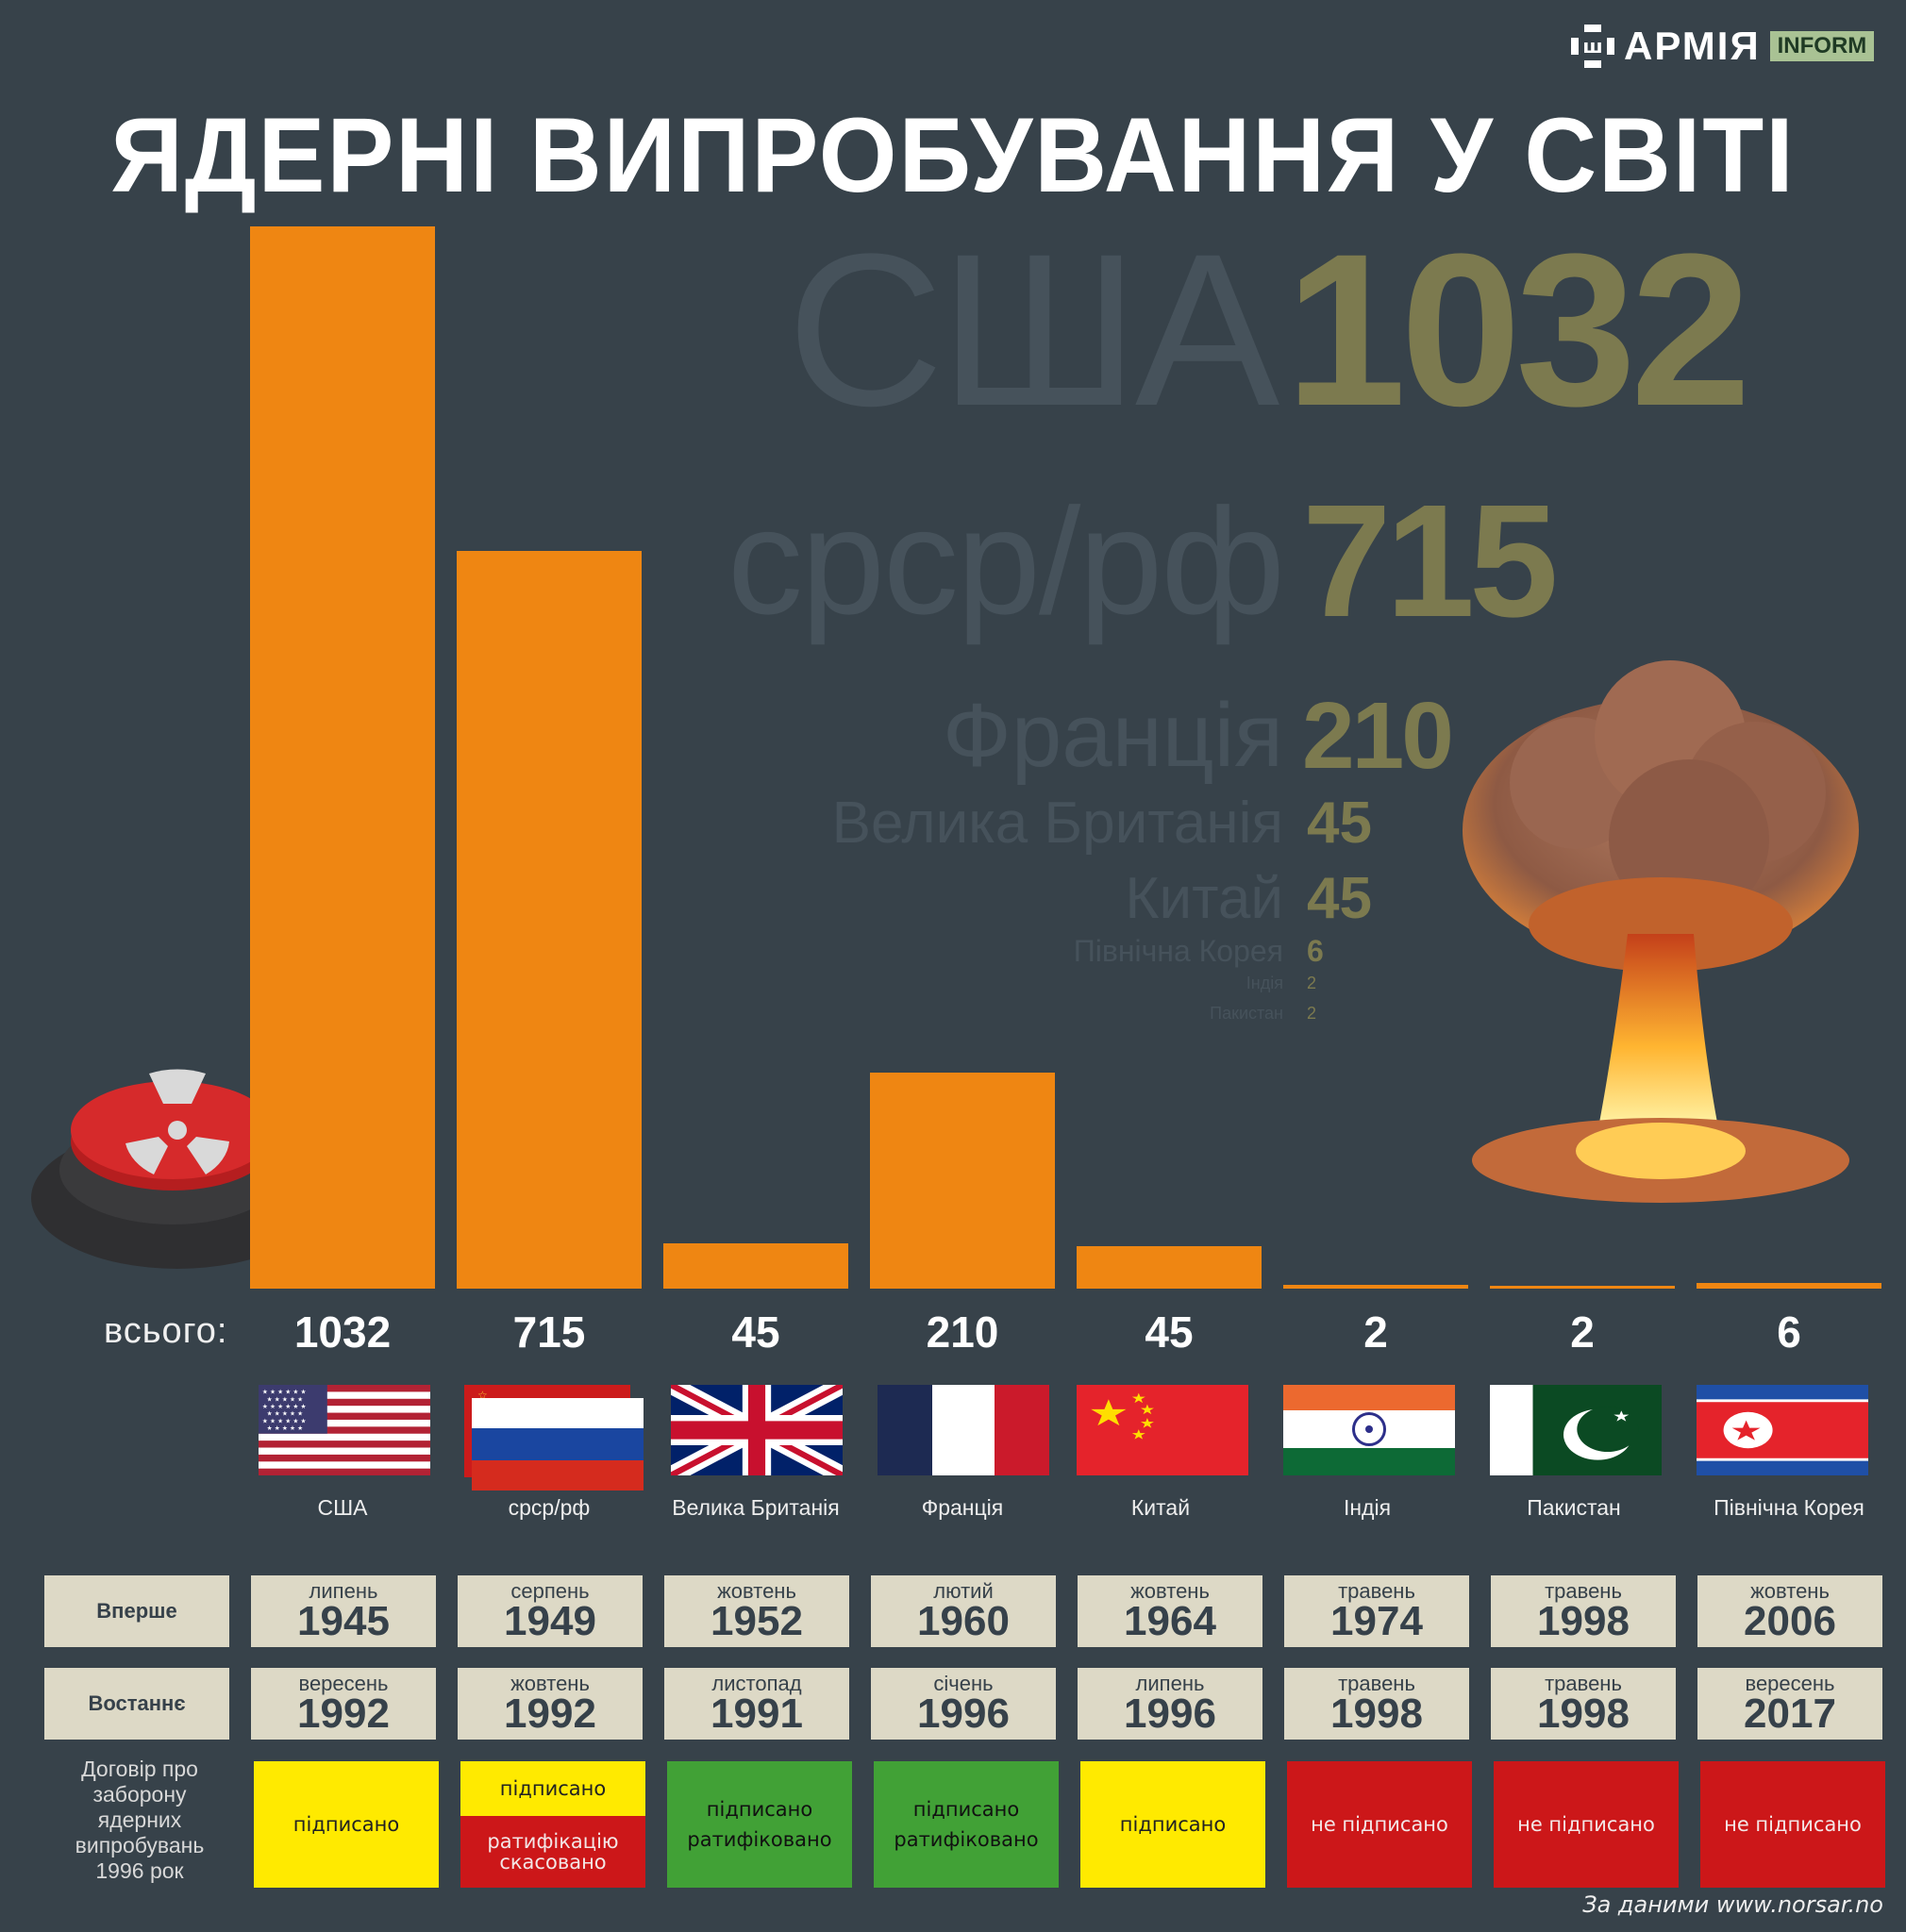  I want to click on first-test-pakistan: травень 1998, so click(1583, 1611).